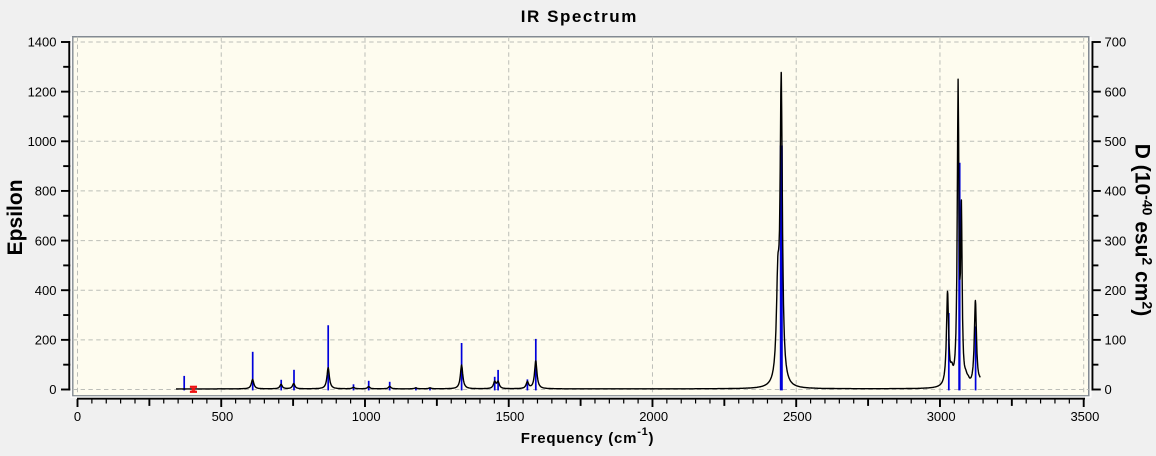 The width and height of the screenshot is (1156, 456). Describe the element at coordinates (509, 416) in the screenshot. I see `svg-text: 1500` at that location.